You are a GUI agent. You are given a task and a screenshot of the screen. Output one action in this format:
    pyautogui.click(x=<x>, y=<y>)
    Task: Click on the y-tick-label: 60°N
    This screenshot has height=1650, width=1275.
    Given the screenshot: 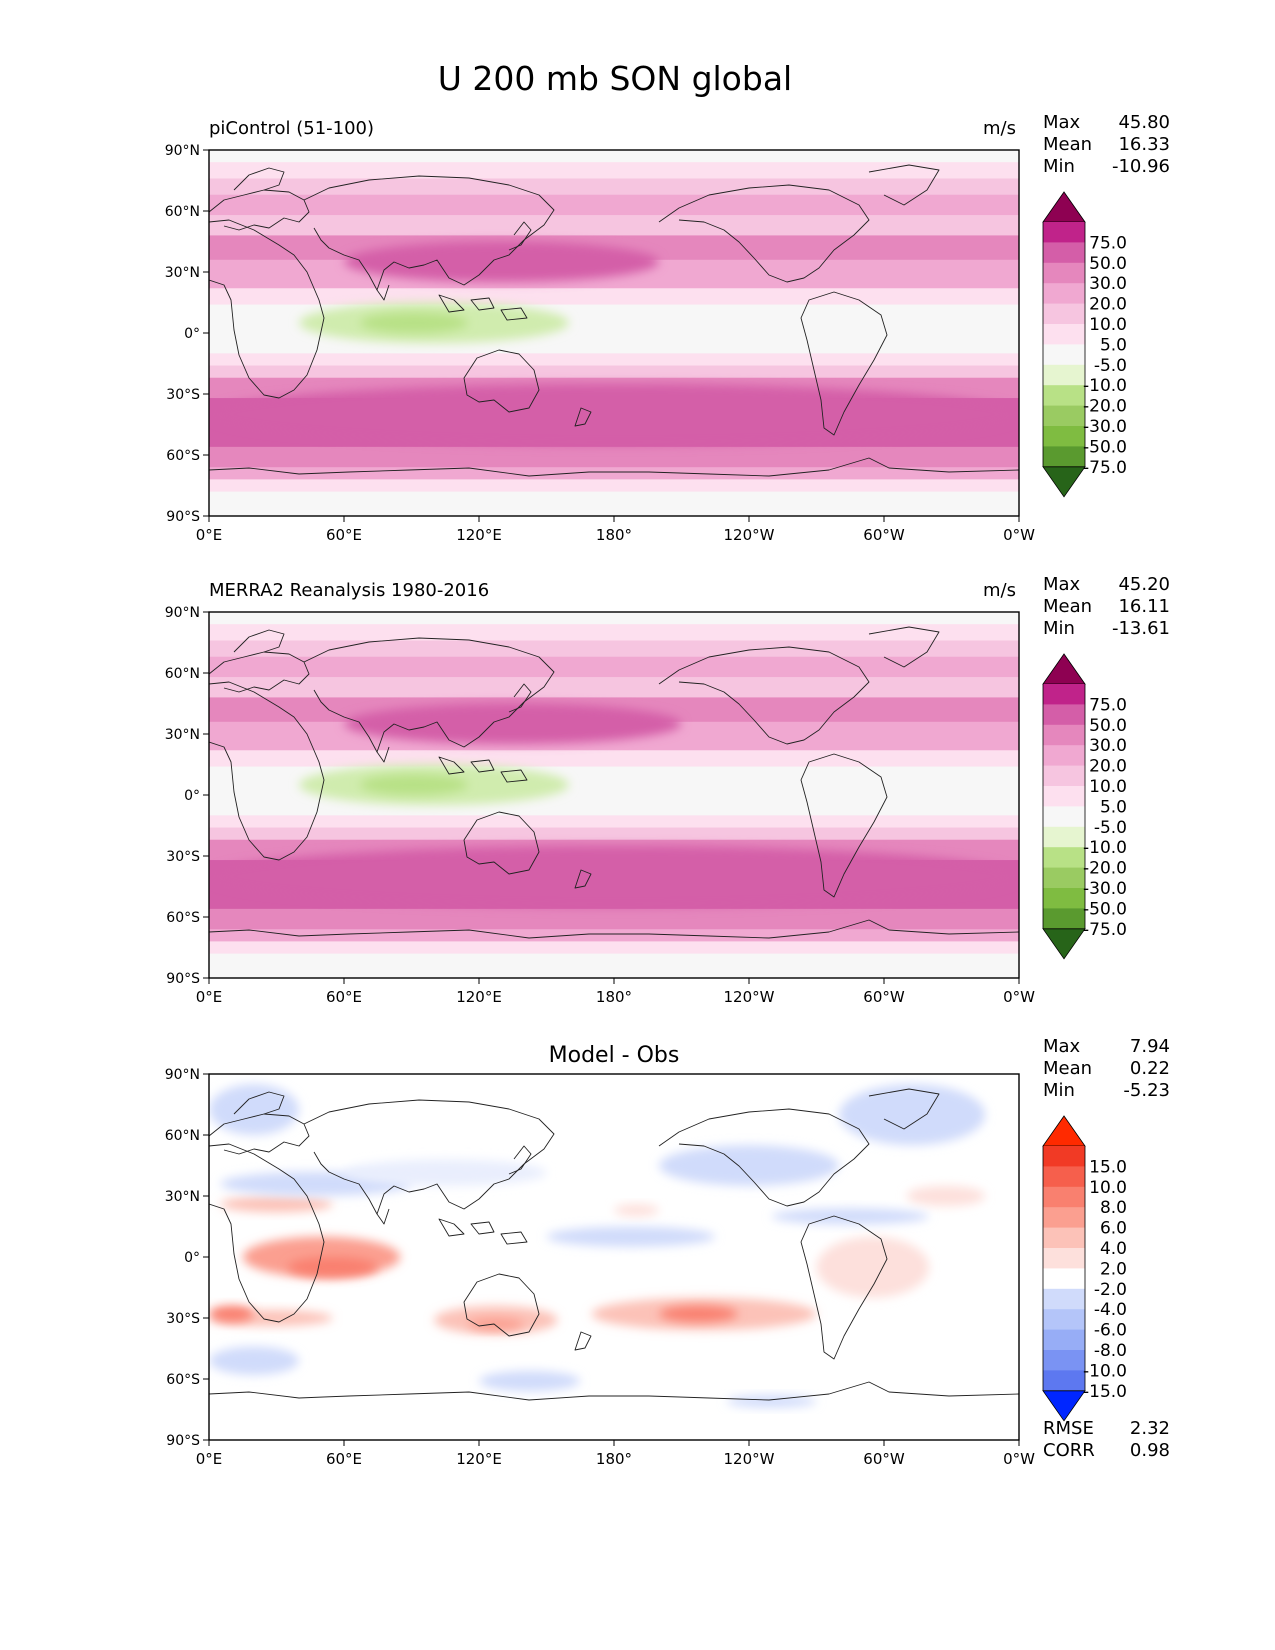 What is the action you would take?
    pyautogui.click(x=182, y=1136)
    